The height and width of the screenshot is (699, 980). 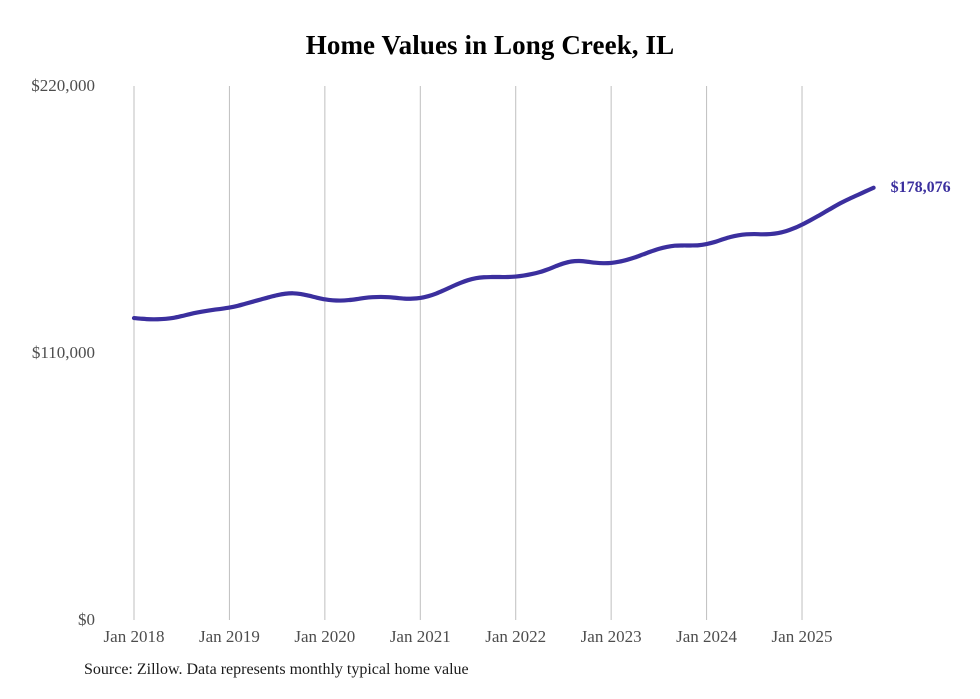 I want to click on page-title: Home Values in Long Creek, IL, so click(x=490, y=45).